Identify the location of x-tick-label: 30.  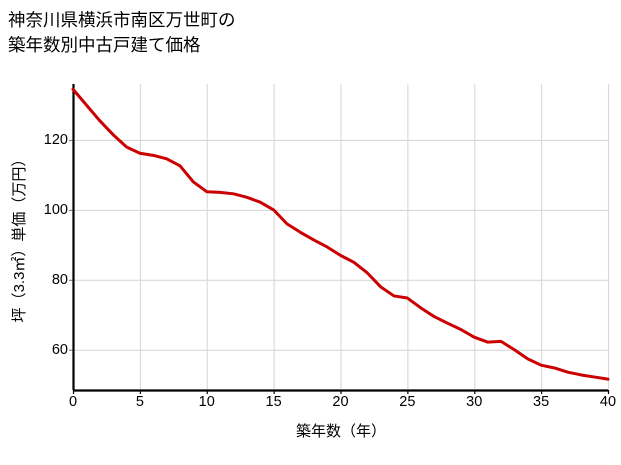
(474, 402).